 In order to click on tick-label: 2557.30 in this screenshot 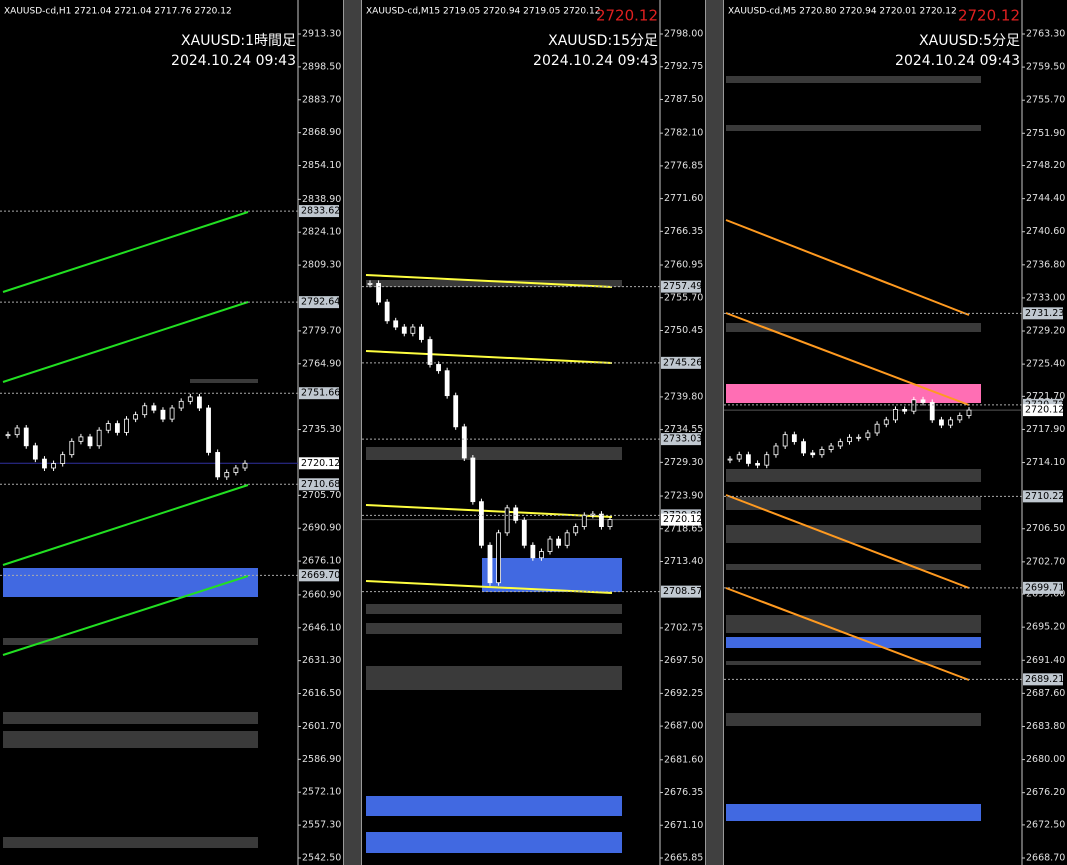, I will do `click(321, 825)`.